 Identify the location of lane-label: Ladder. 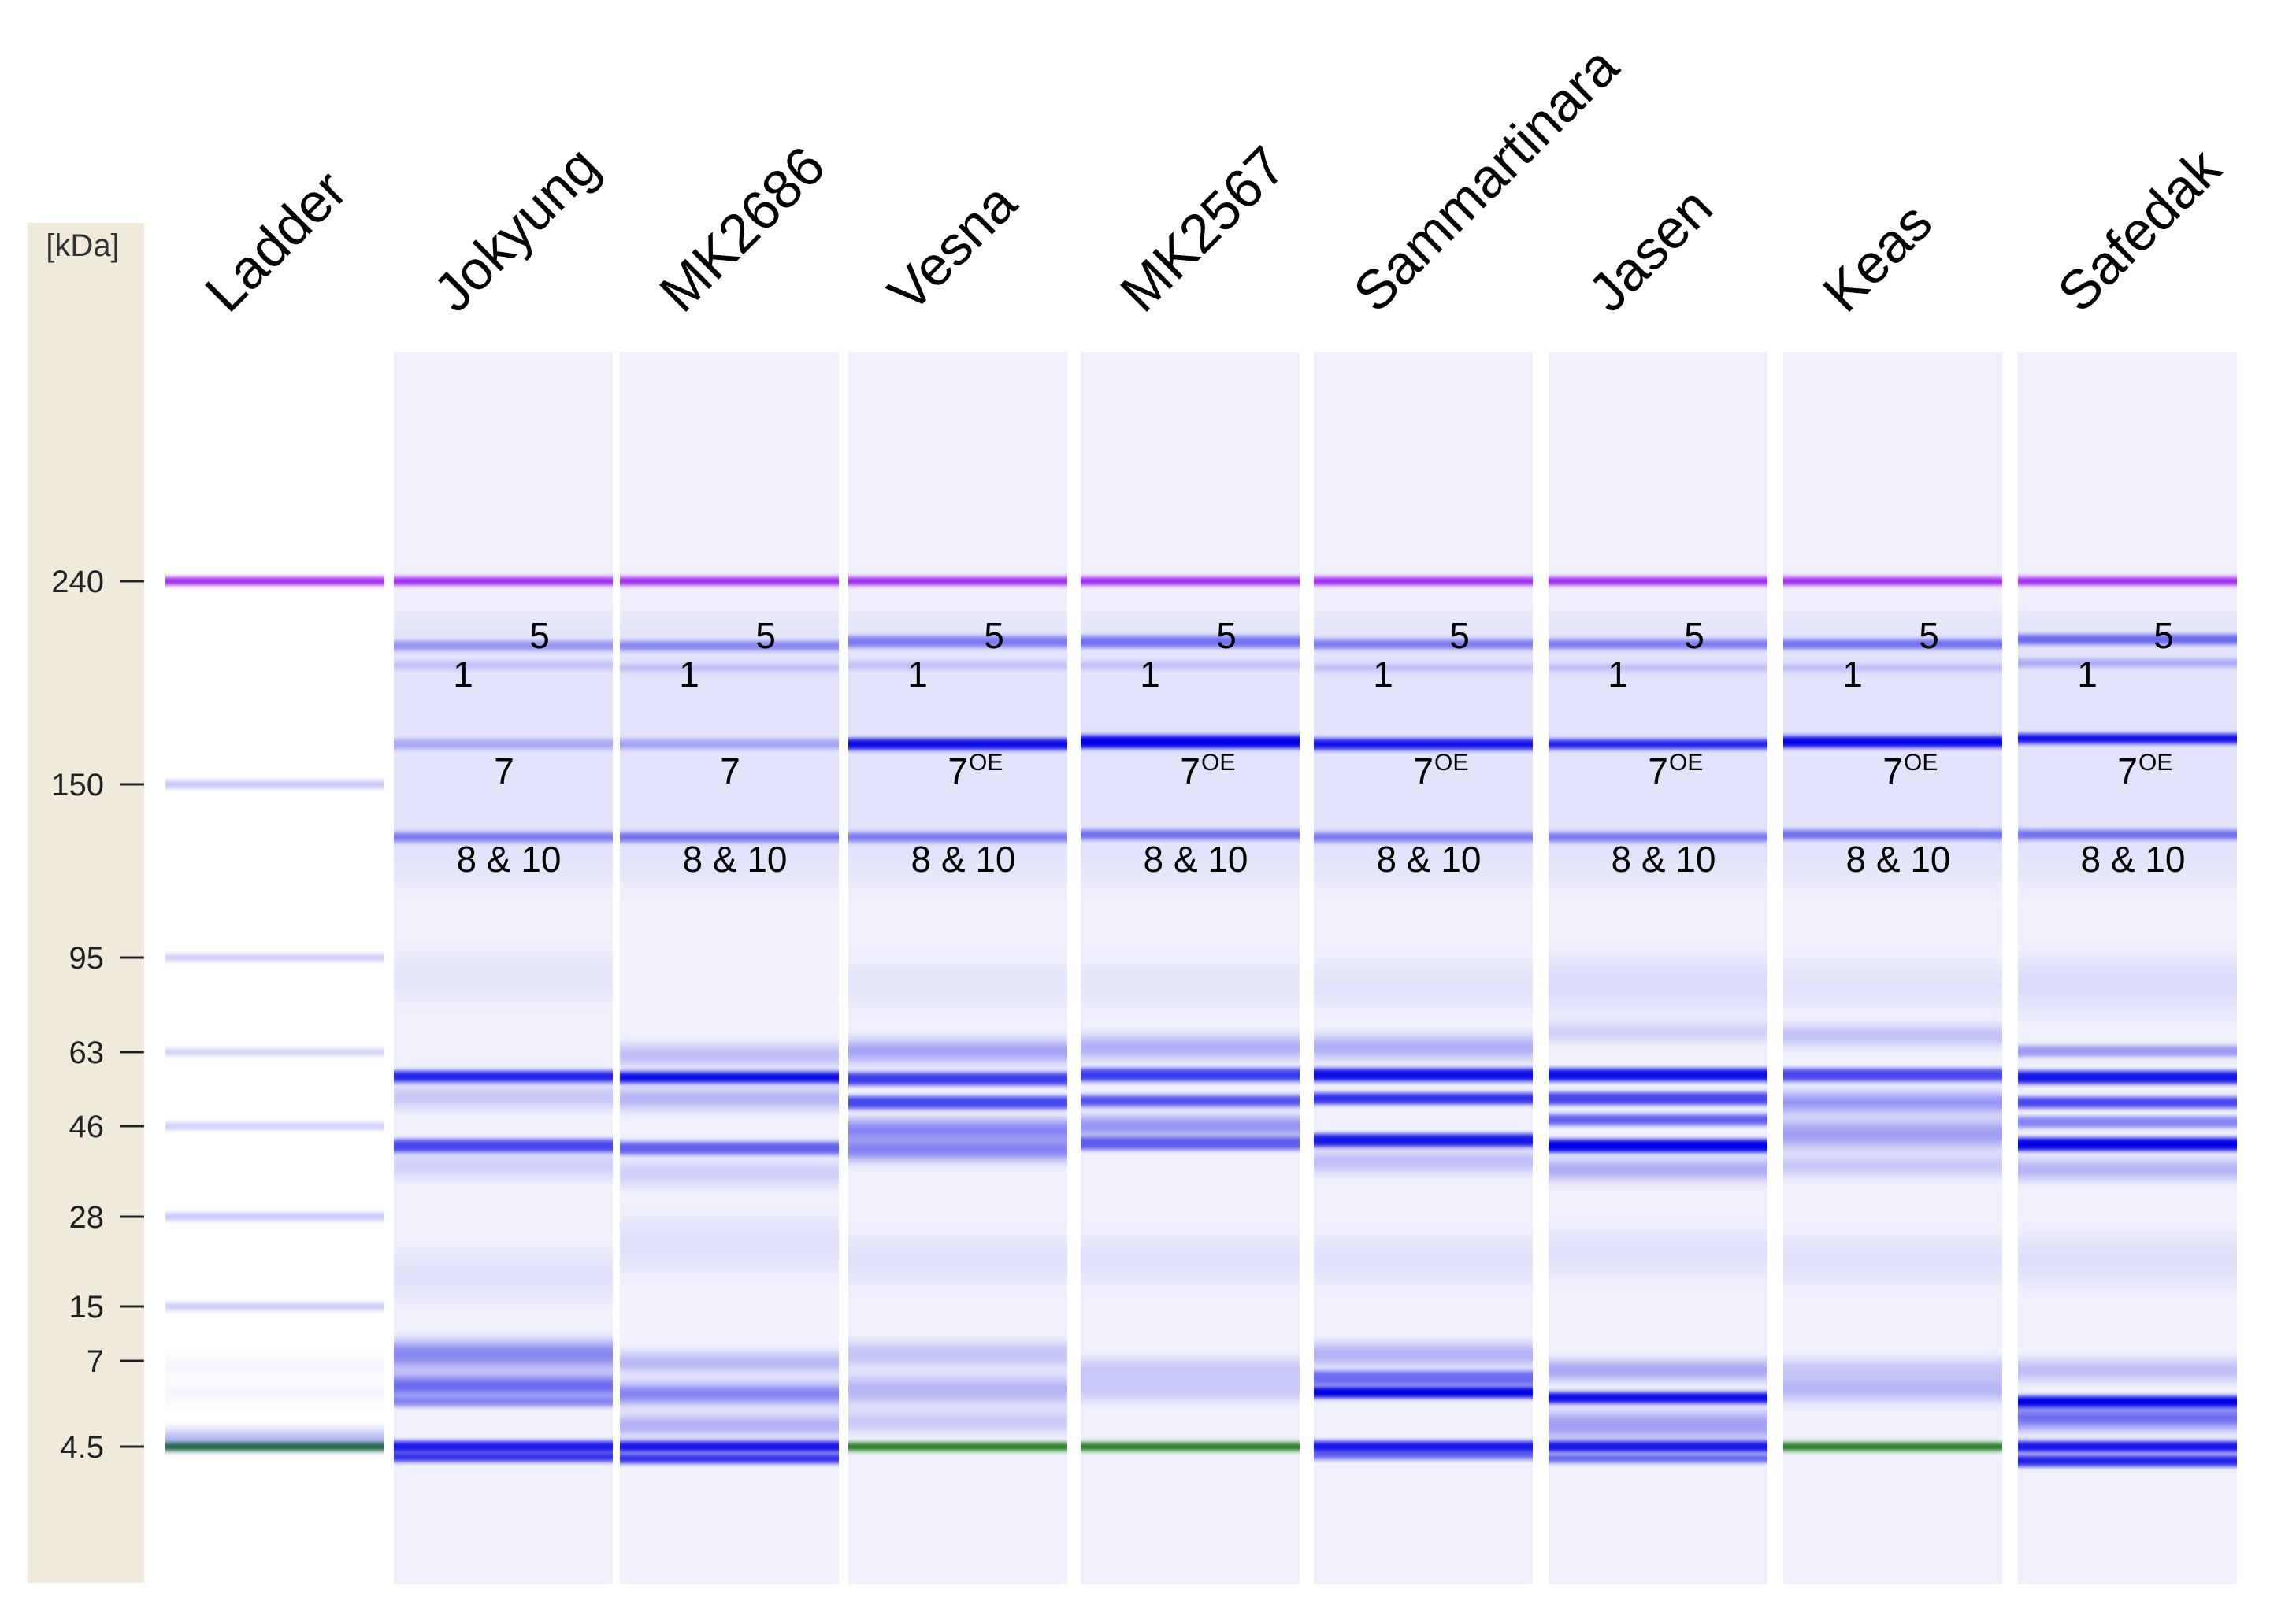
(275, 241).